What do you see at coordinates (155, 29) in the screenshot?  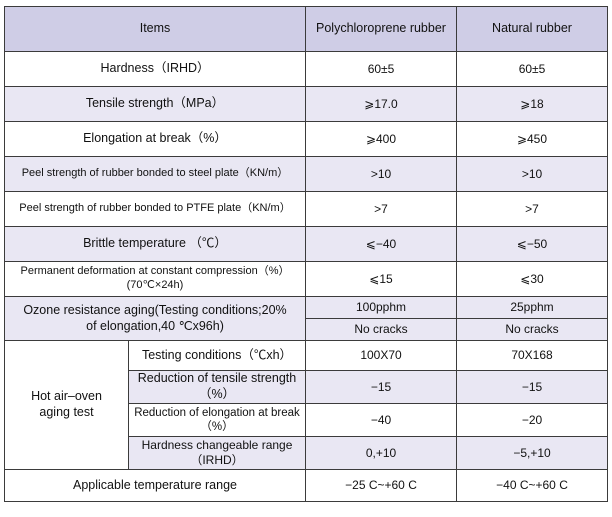 I see `header-items: Items` at bounding box center [155, 29].